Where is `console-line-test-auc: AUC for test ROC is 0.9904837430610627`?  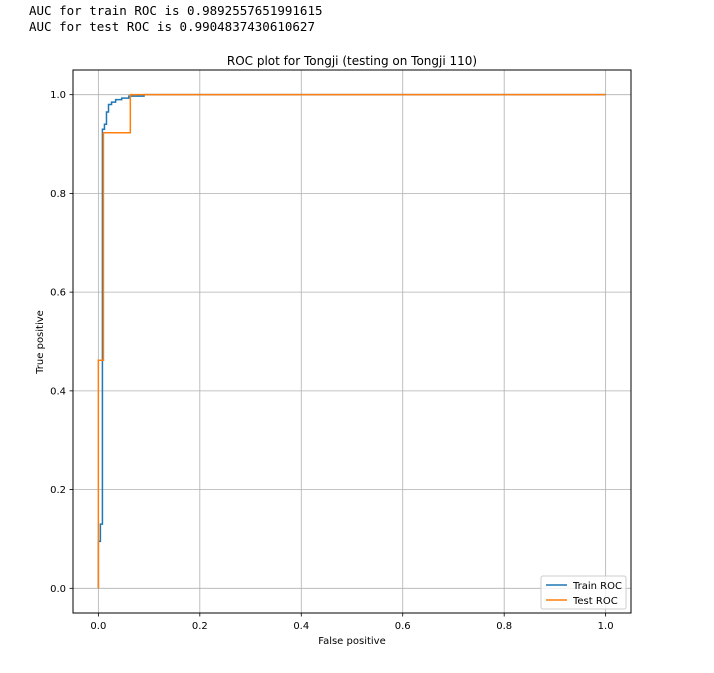 console-line-test-auc: AUC for test ROC is 0.9904837430610627 is located at coordinates (172, 26).